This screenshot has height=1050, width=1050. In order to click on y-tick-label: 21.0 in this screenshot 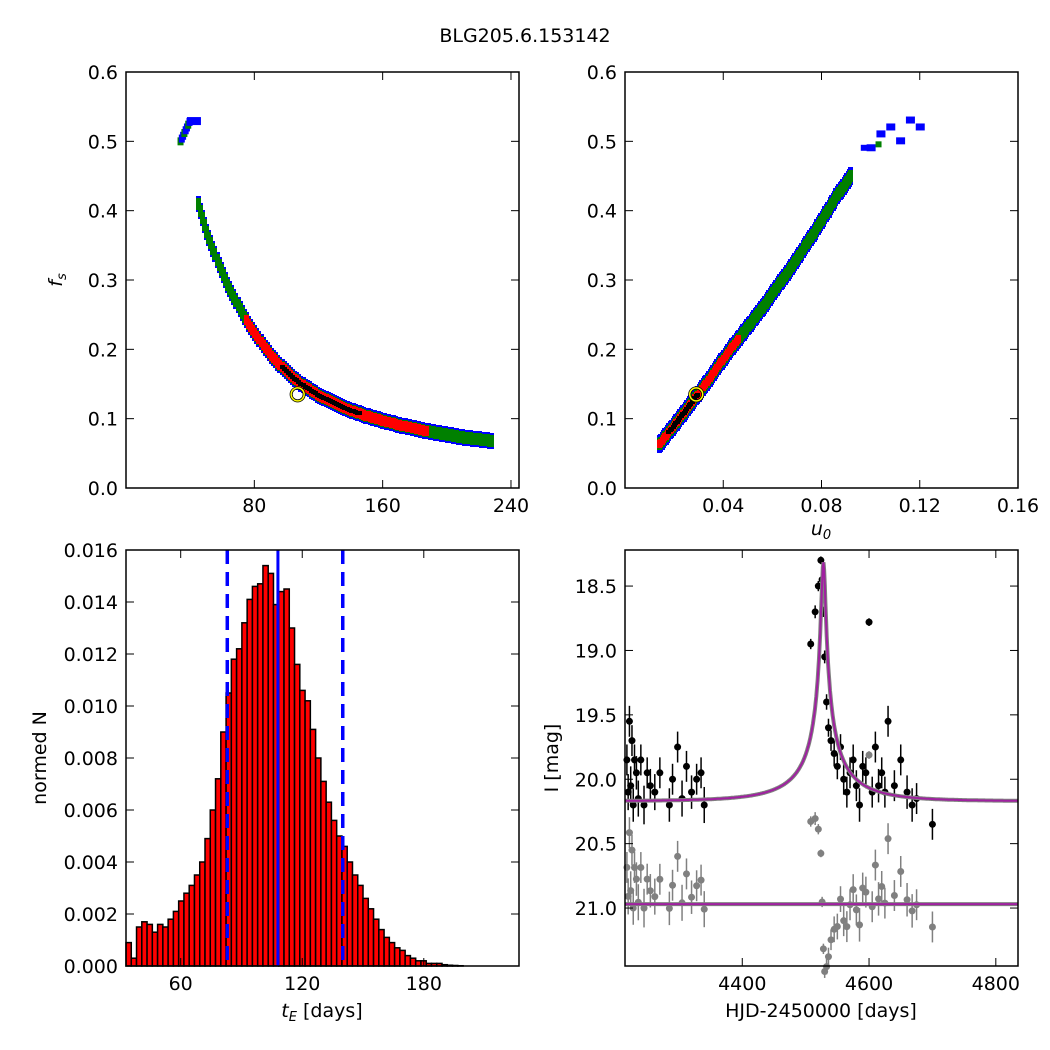, I will do `click(596, 909)`.